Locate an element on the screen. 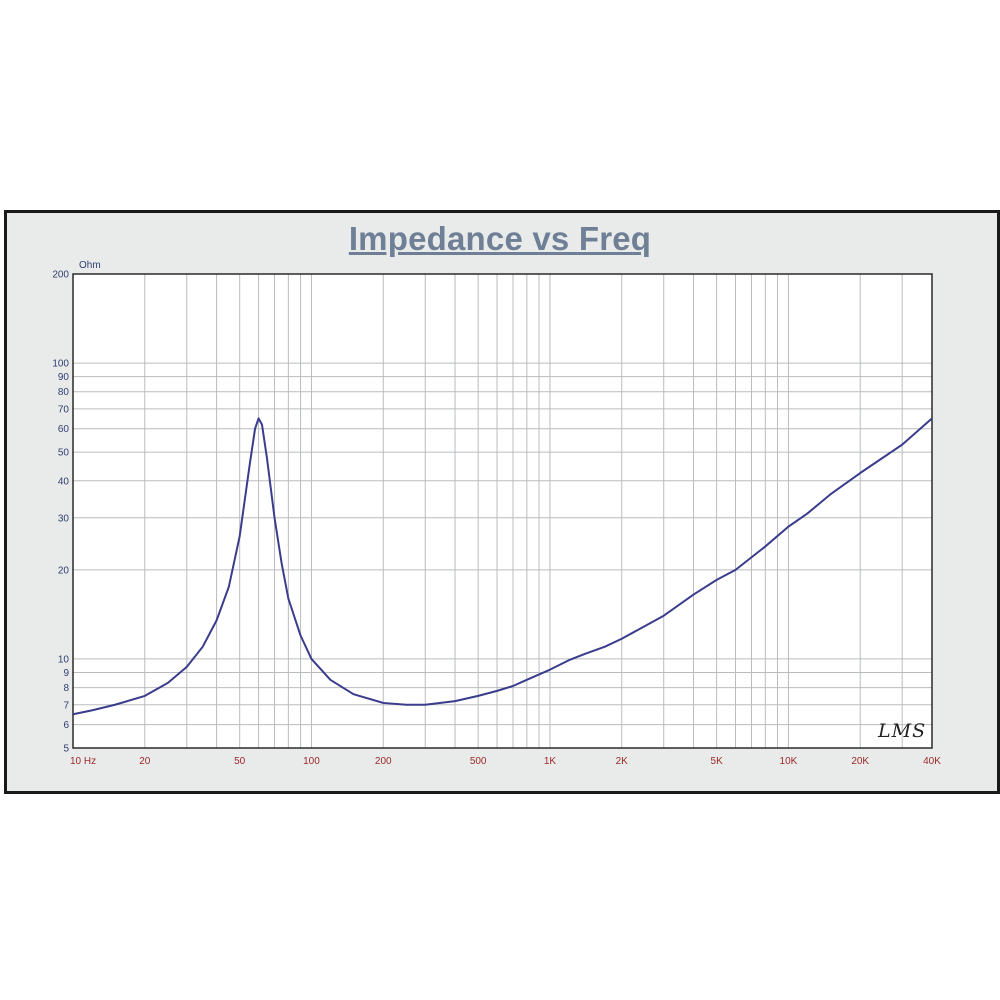 Image resolution: width=1000 pixels, height=1000 pixels. y-tick-label: 40 is located at coordinates (64, 481).